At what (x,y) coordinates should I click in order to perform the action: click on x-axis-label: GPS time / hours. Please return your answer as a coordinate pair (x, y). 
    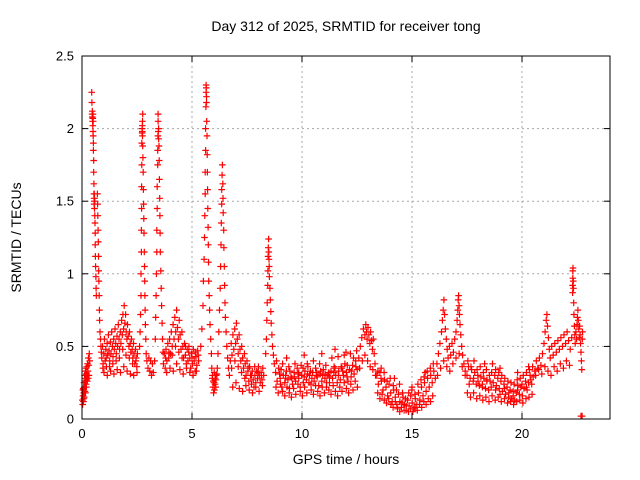
    Looking at the image, I should click on (346, 459).